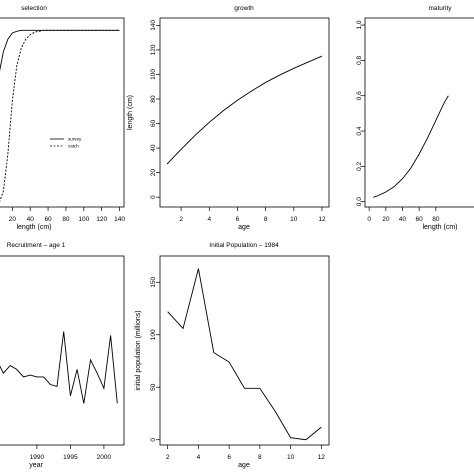  What do you see at coordinates (60, 115) in the screenshot?
I see `series-line-catch` at bounding box center [60, 115].